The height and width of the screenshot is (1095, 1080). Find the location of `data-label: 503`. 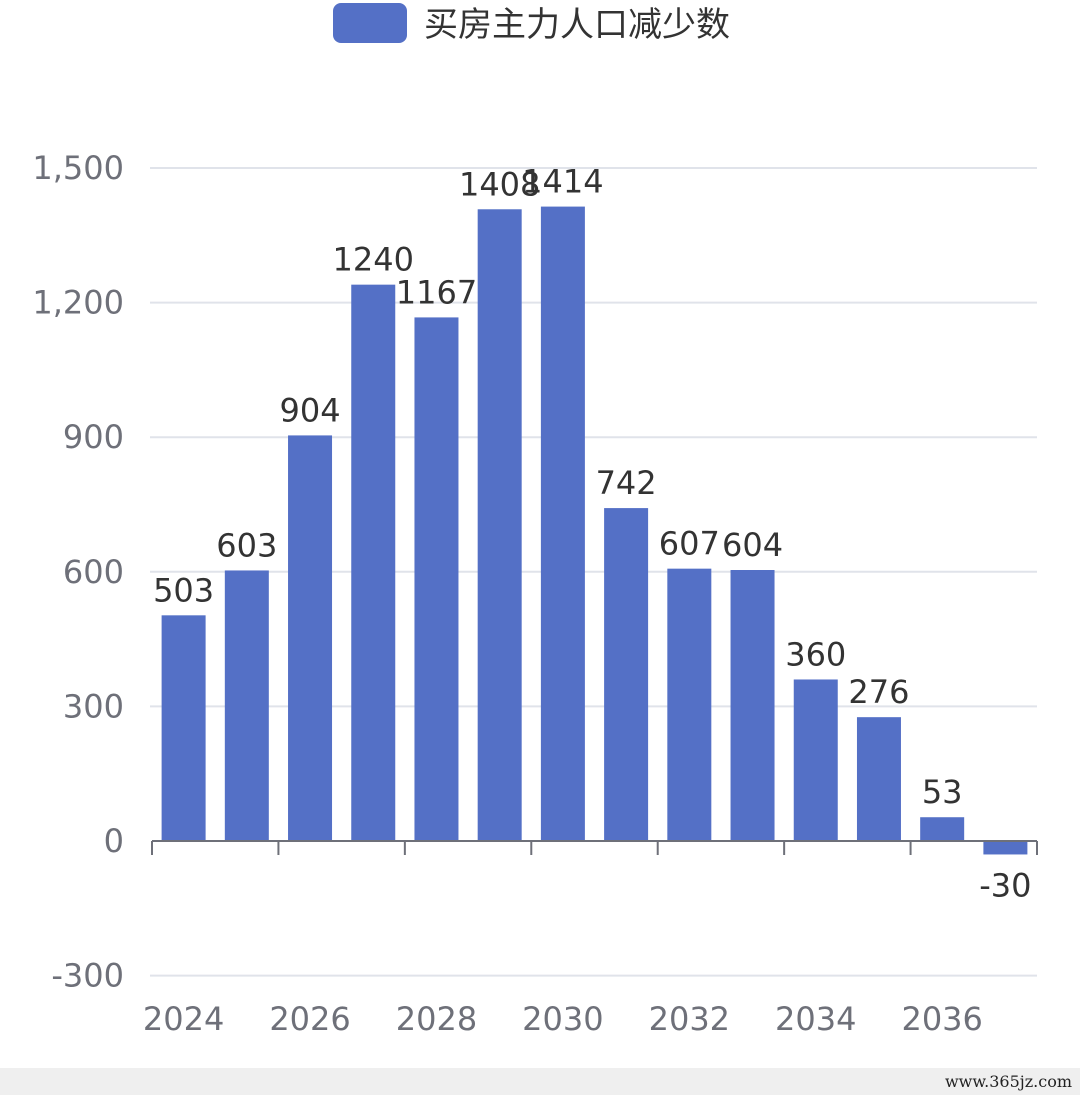

data-label: 503 is located at coordinates (183, 590).